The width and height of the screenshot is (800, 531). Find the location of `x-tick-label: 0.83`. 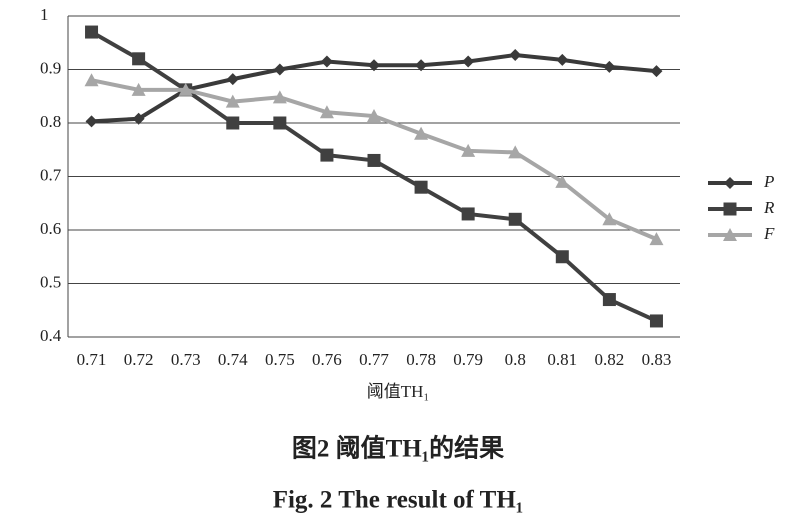

x-tick-label: 0.83 is located at coordinates (657, 359).